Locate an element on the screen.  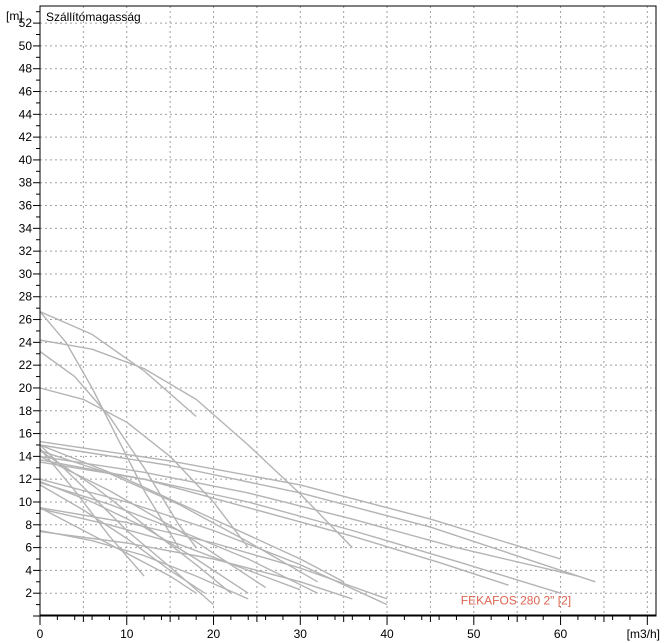
x-tick-label-50: 50 is located at coordinates (474, 634).